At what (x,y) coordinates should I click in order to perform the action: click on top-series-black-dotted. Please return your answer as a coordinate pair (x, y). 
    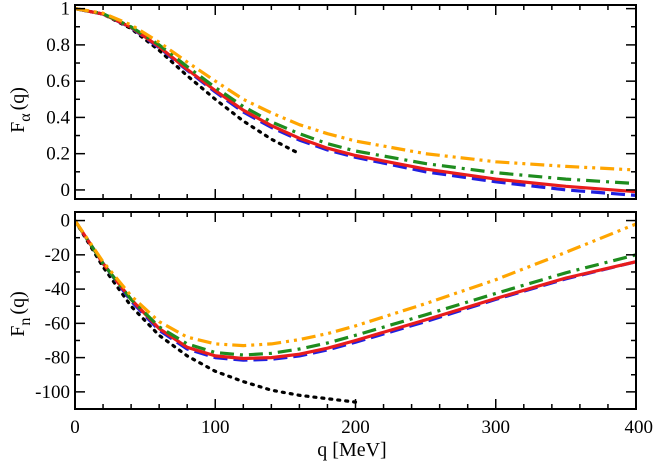
    Looking at the image, I should click on (188, 81).